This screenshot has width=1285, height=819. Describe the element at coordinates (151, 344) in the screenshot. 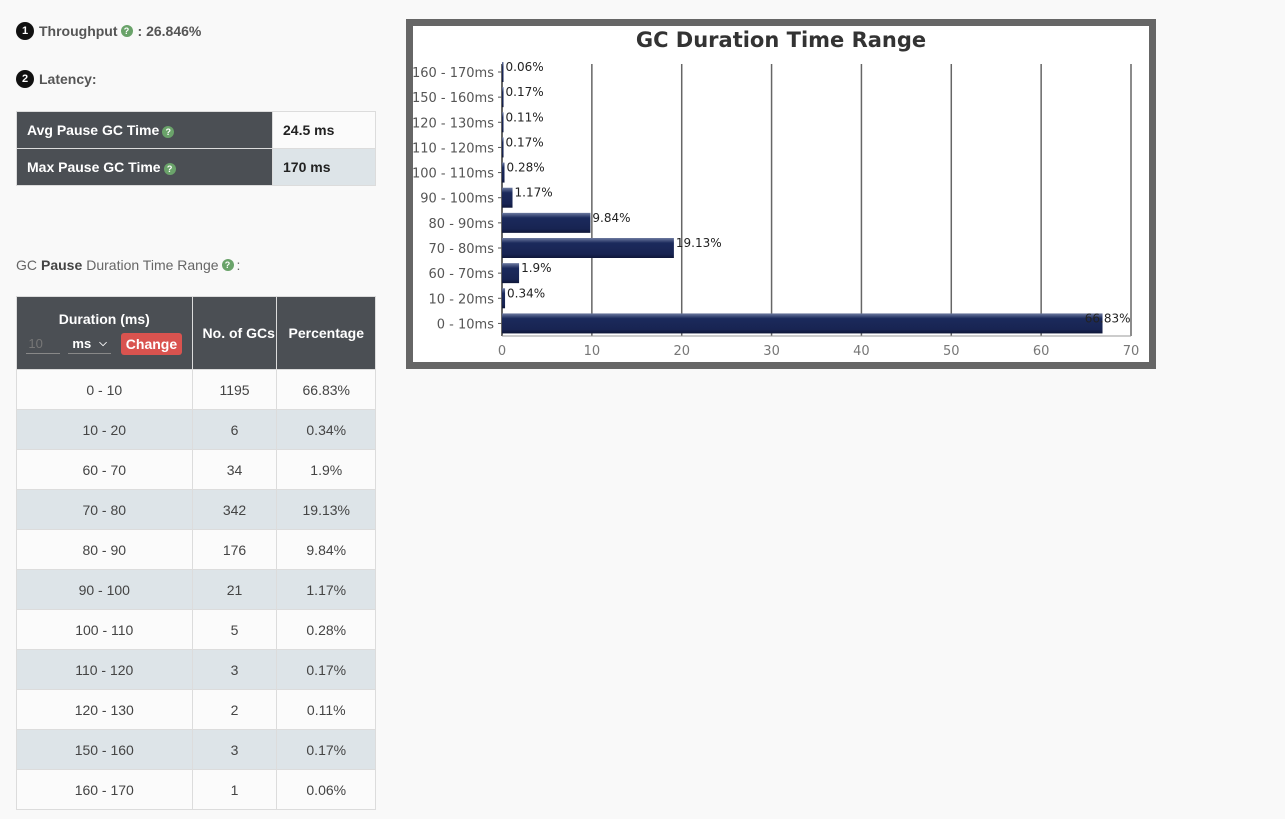

I see `change-button: Change` at that location.